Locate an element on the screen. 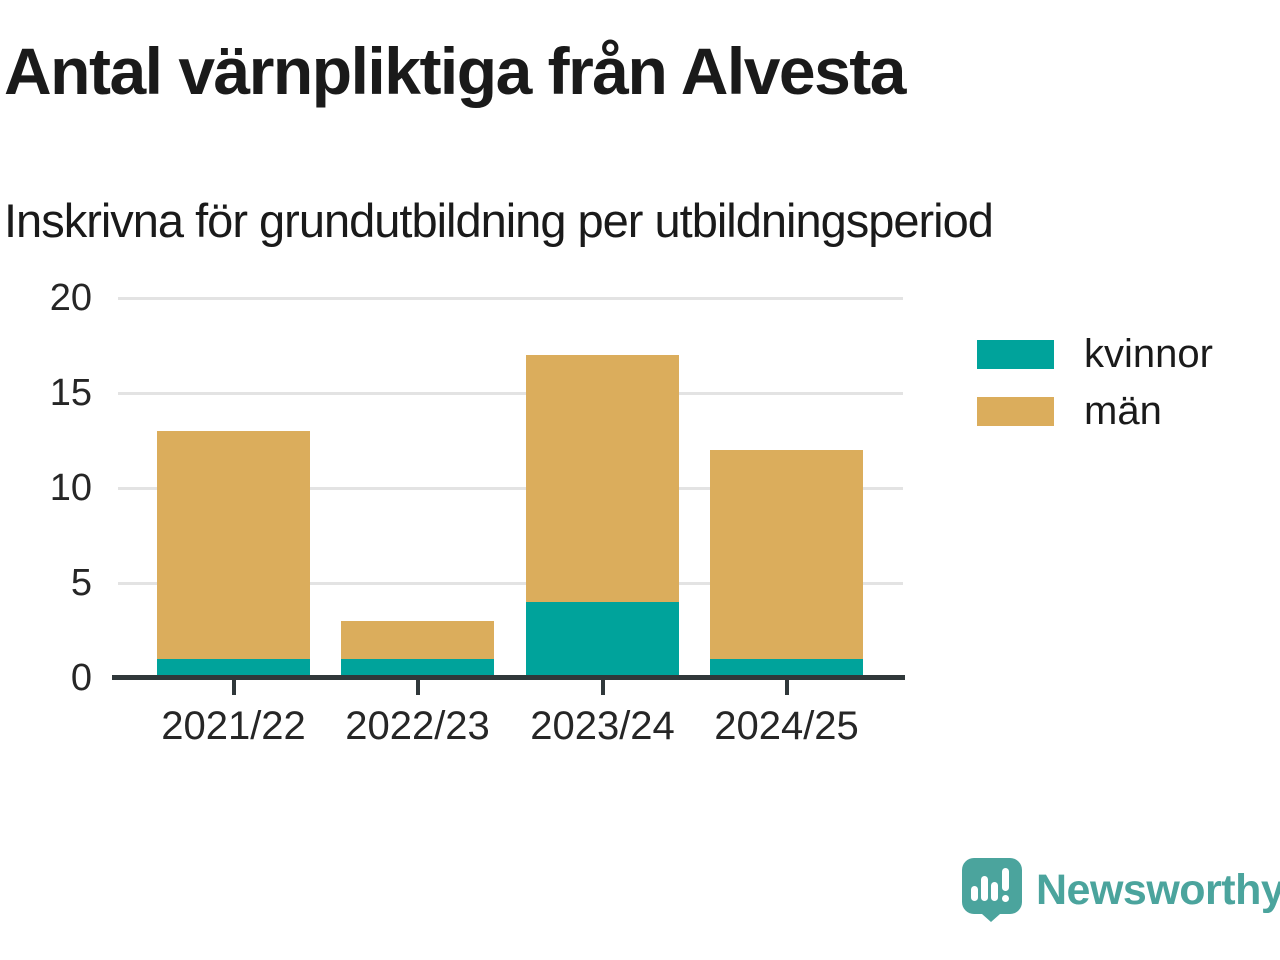 Image resolution: width=1280 pixels, height=960 pixels. legend-swatch-man is located at coordinates (1015, 411).